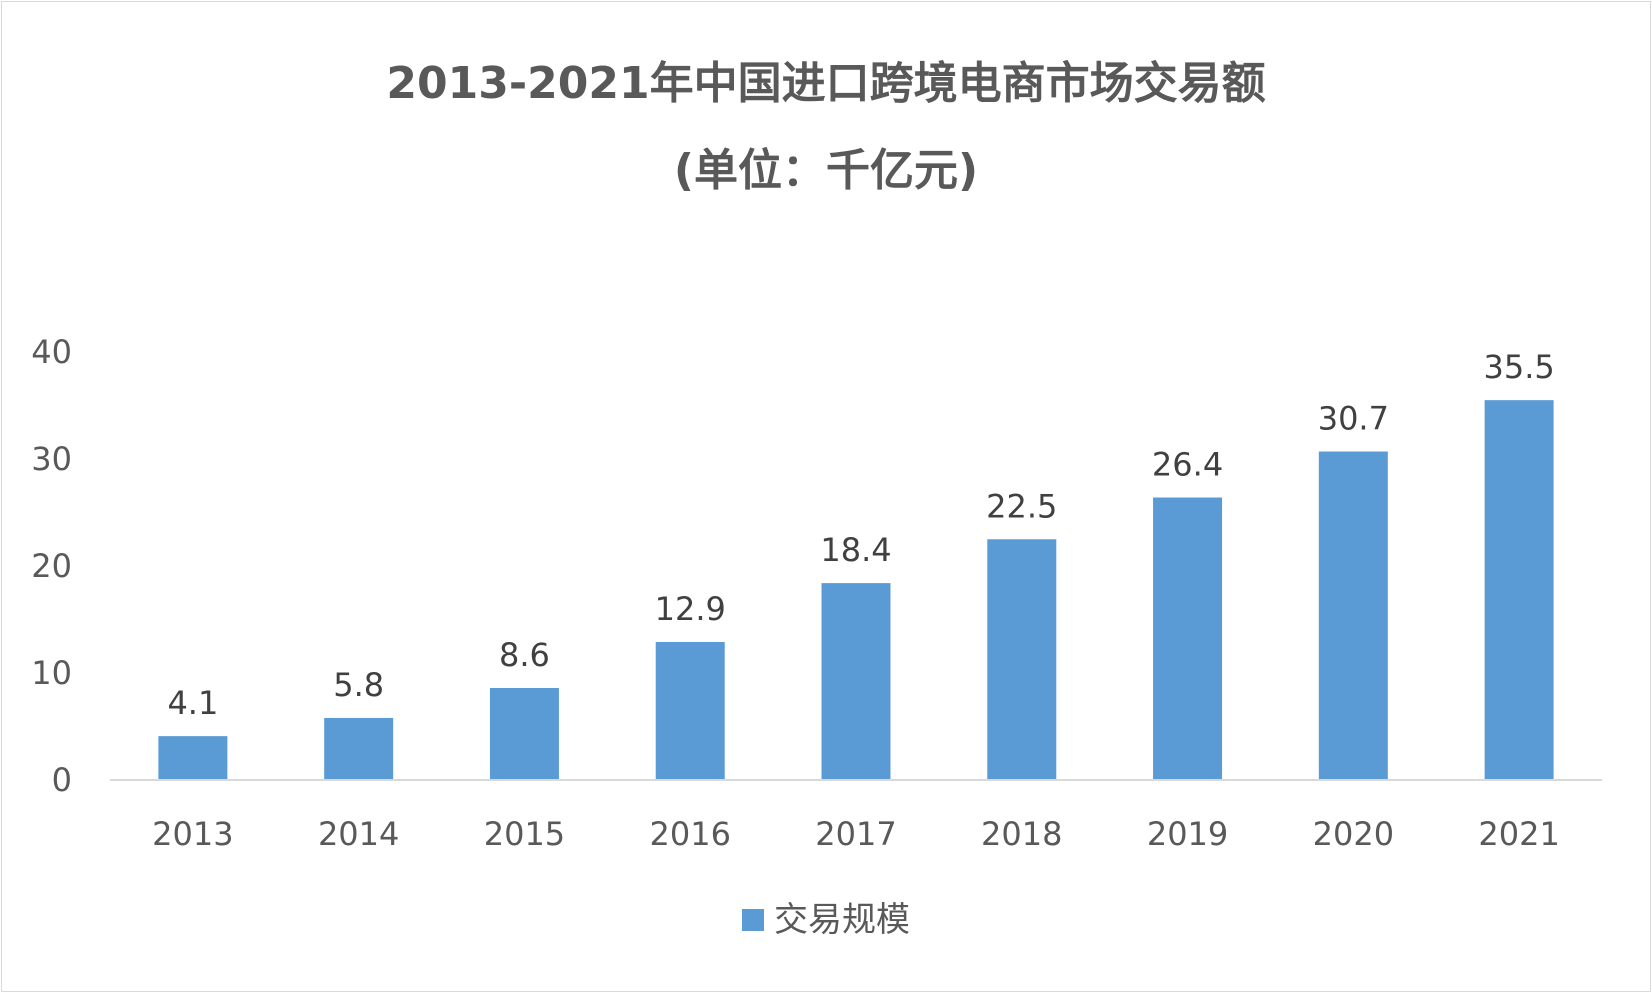  I want to click on x-tick-label: 2014, so click(358, 834).